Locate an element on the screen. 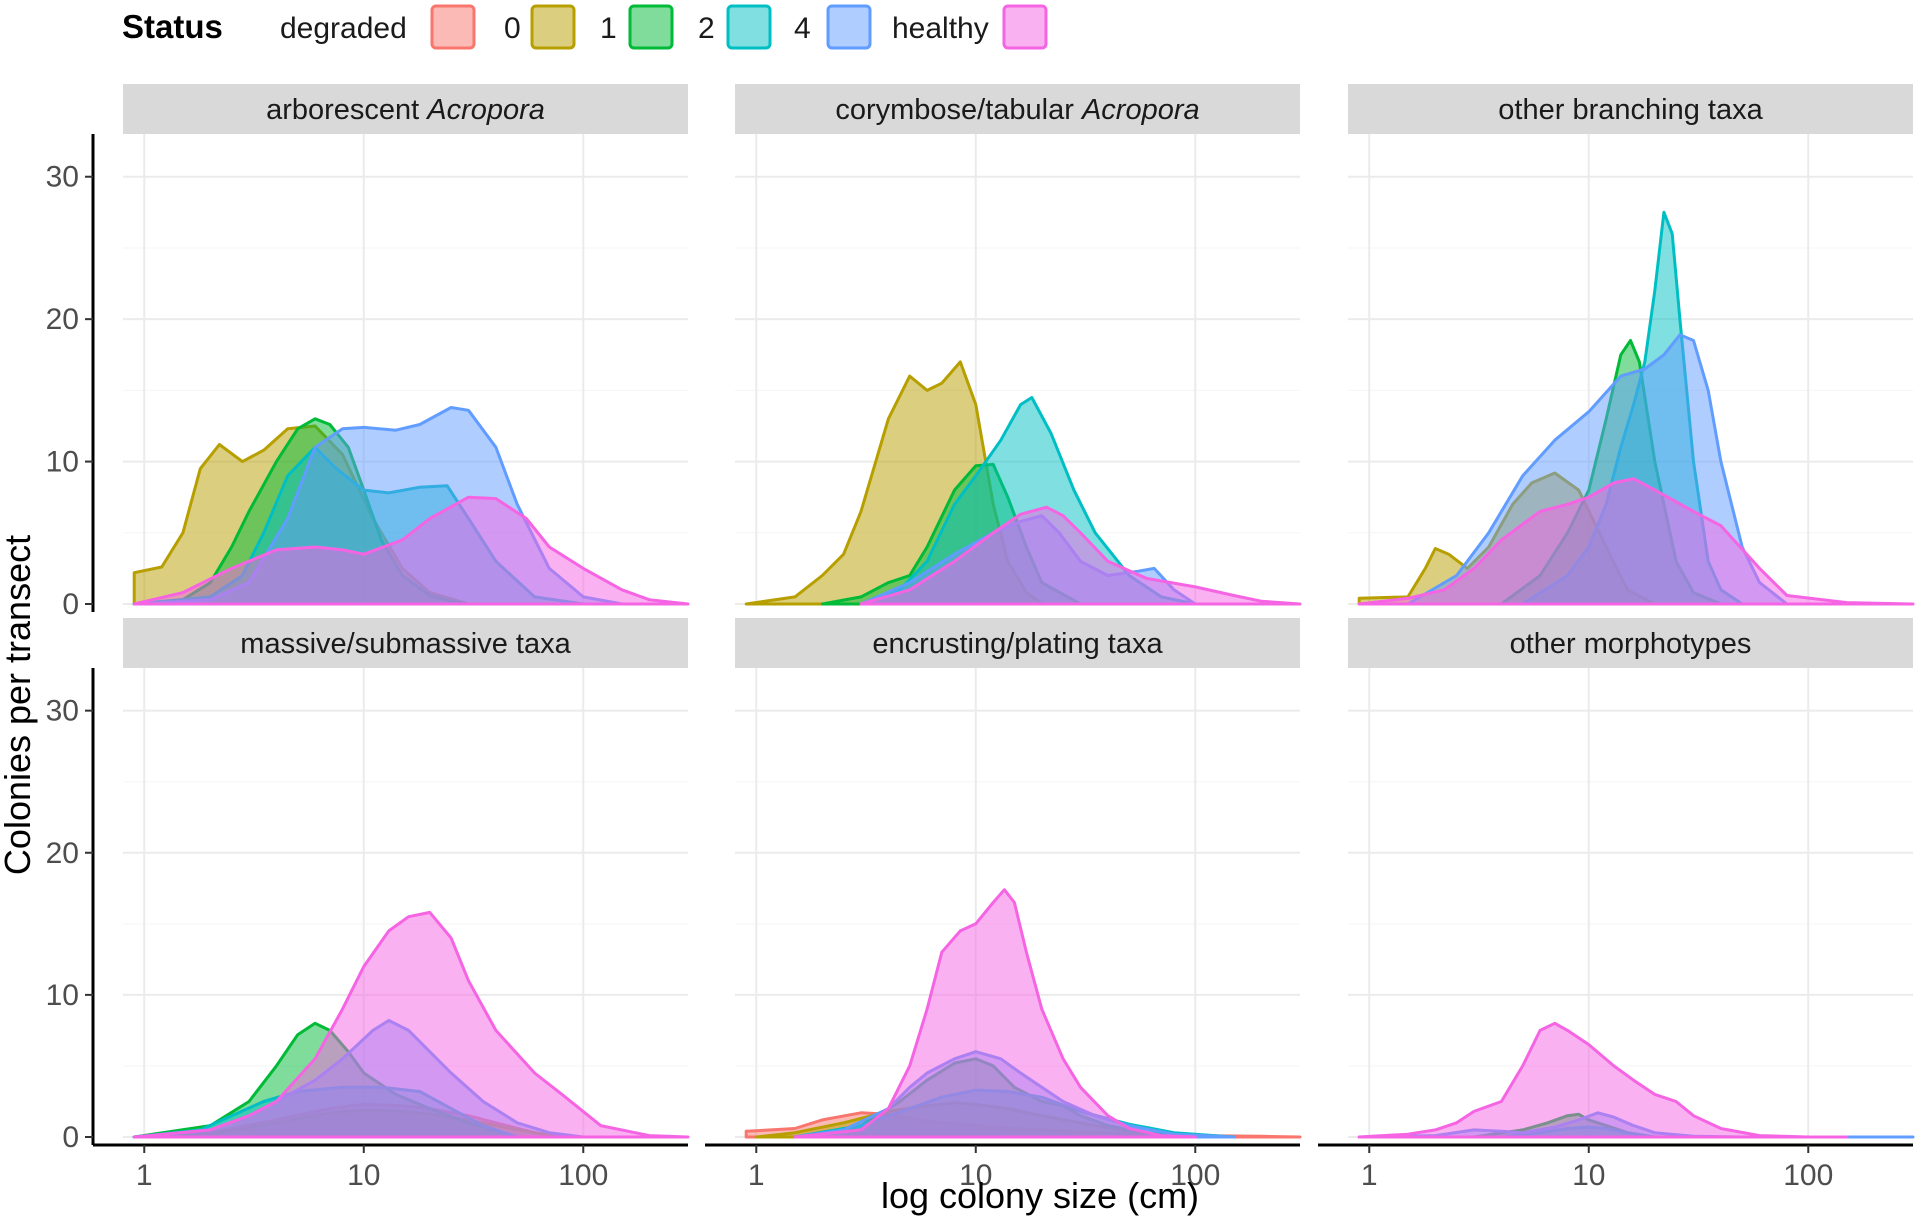 The image size is (1920, 1222). legend-item-1: 1 is located at coordinates (637, 27).